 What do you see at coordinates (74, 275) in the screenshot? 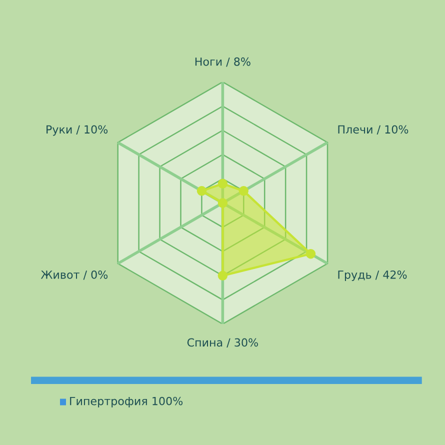
I see `spoke-label: Живот / 0%` at bounding box center [74, 275].